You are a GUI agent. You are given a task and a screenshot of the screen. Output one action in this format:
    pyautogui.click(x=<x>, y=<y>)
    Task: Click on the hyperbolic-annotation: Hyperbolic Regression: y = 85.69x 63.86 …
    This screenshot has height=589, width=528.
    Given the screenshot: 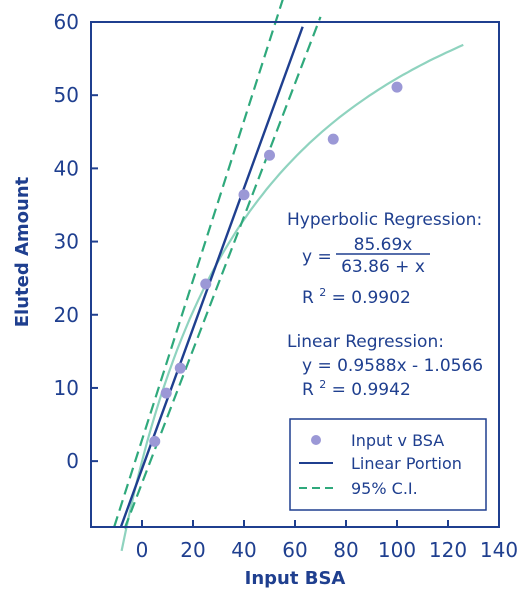 What is the action you would take?
    pyautogui.click(x=384, y=259)
    